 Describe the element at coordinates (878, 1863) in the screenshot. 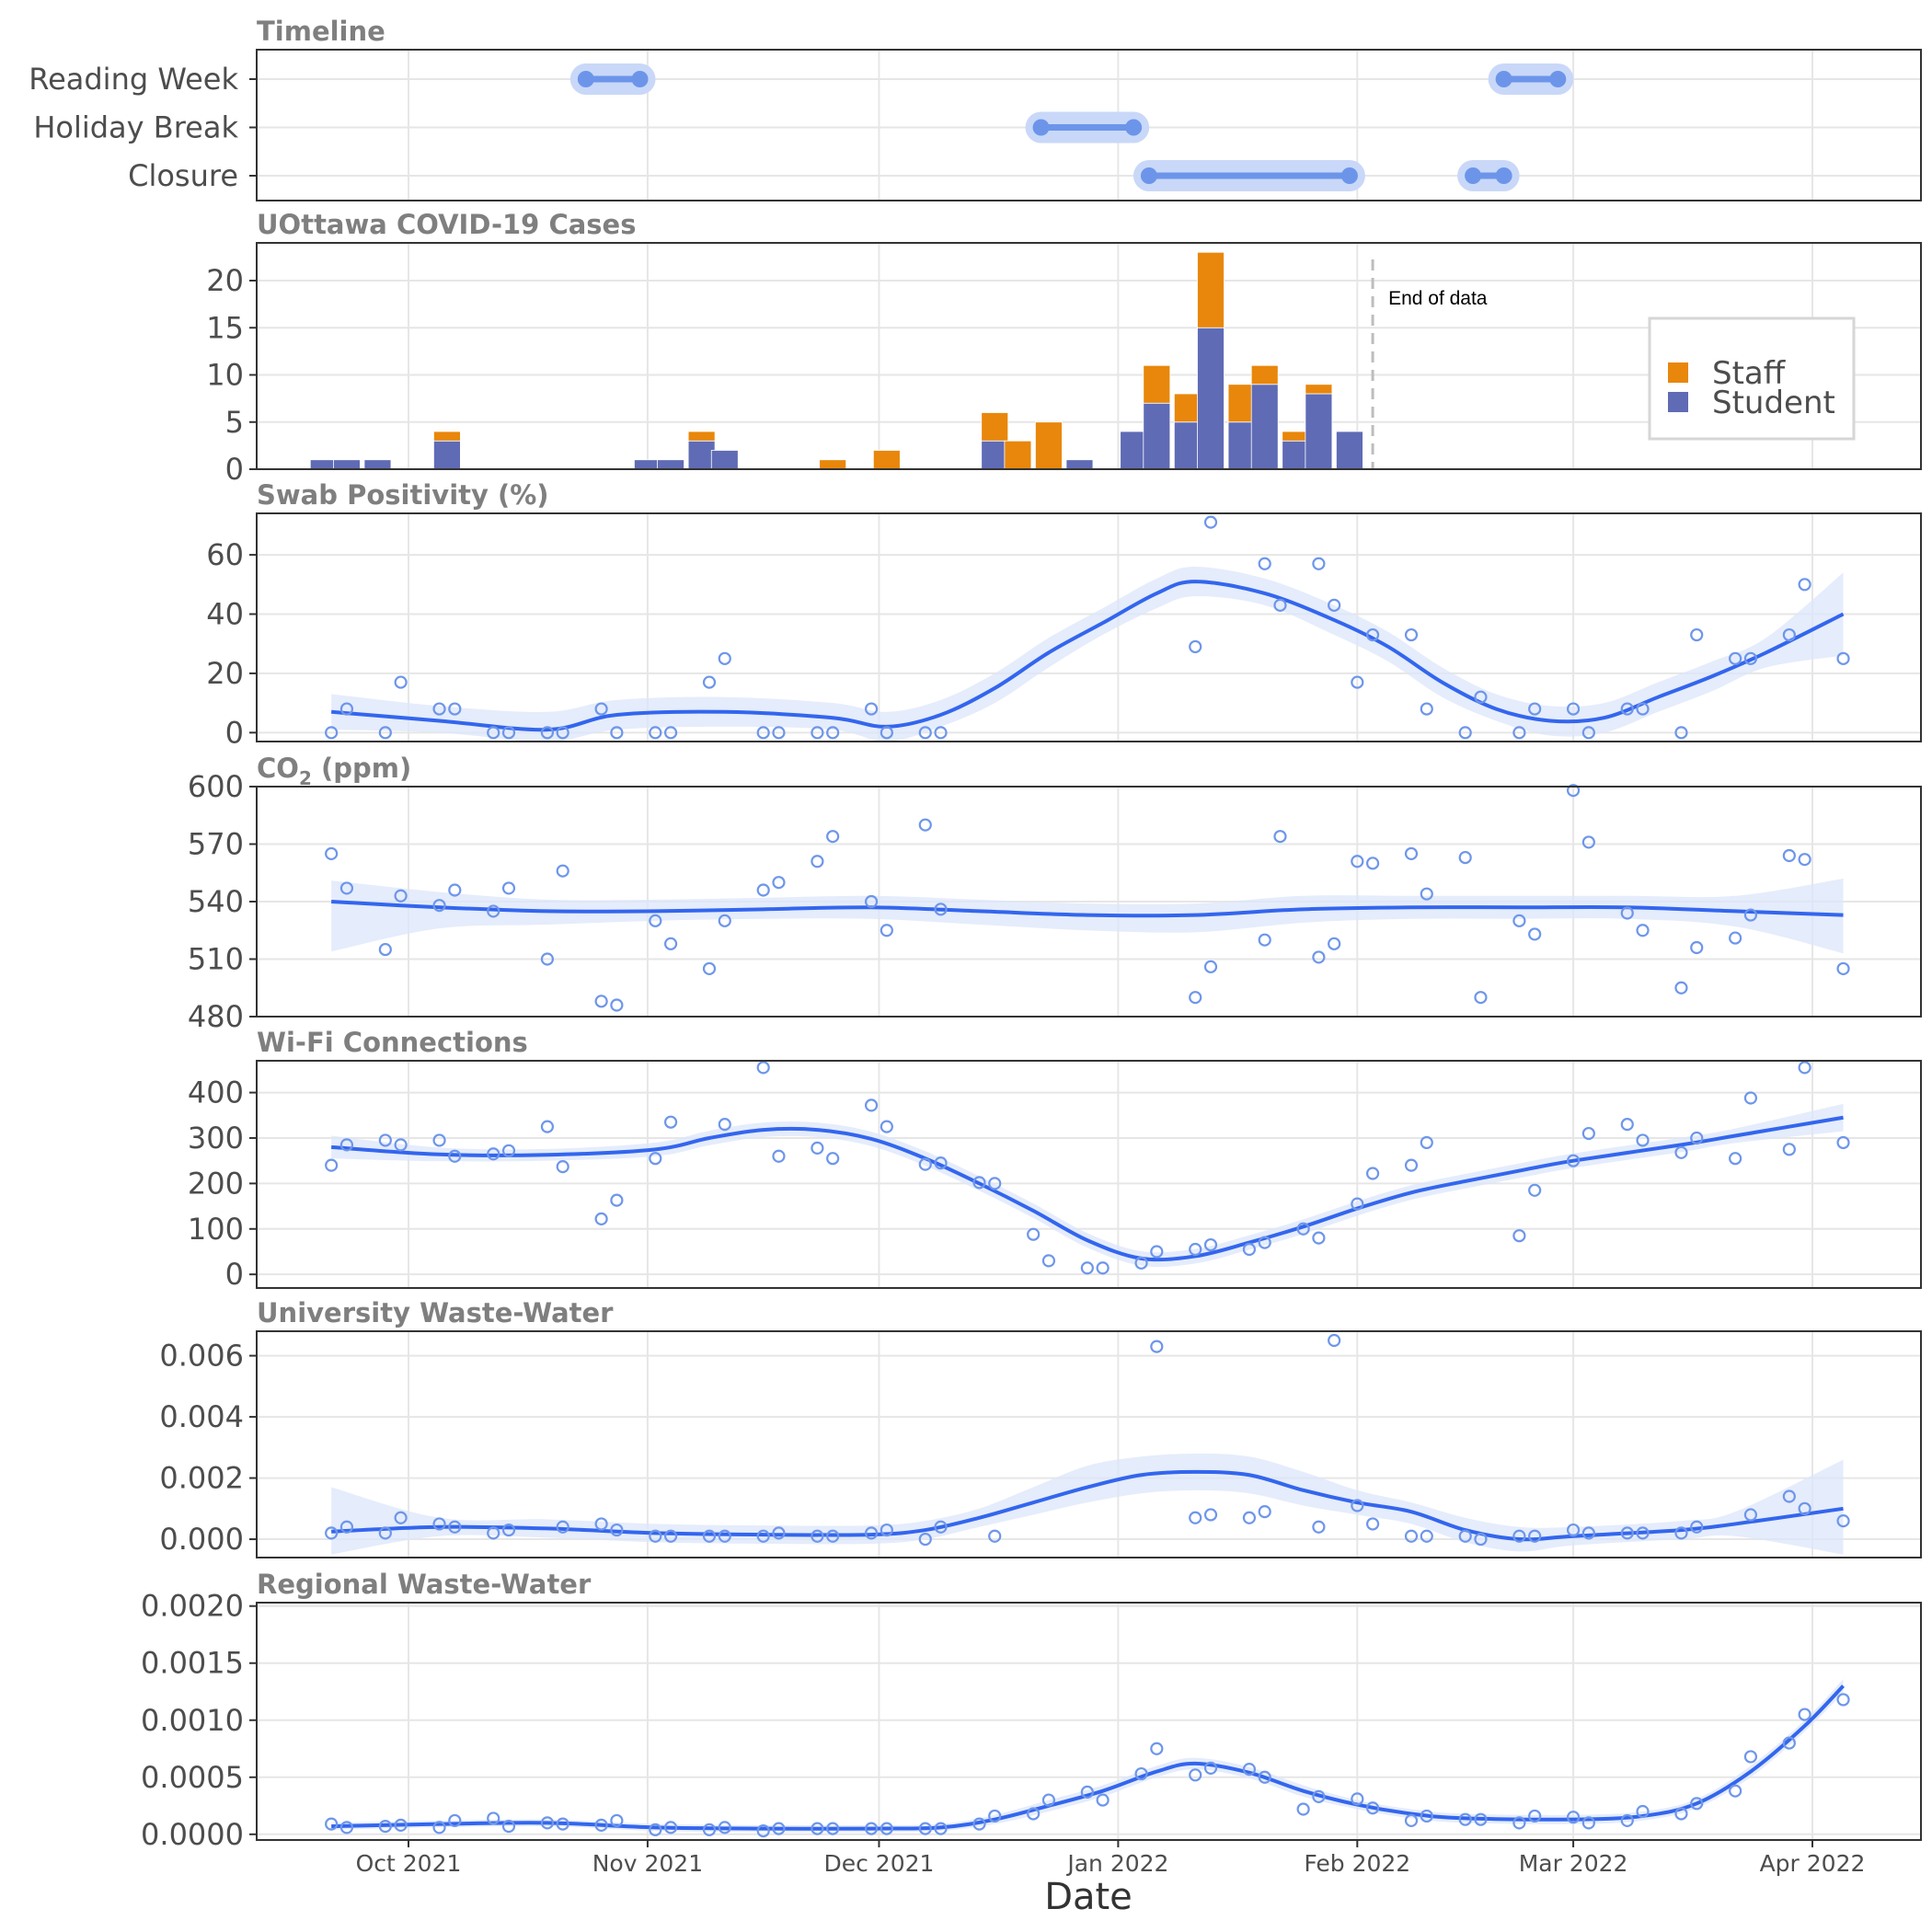

I see `x-tick-label: Dec 2021` at that location.